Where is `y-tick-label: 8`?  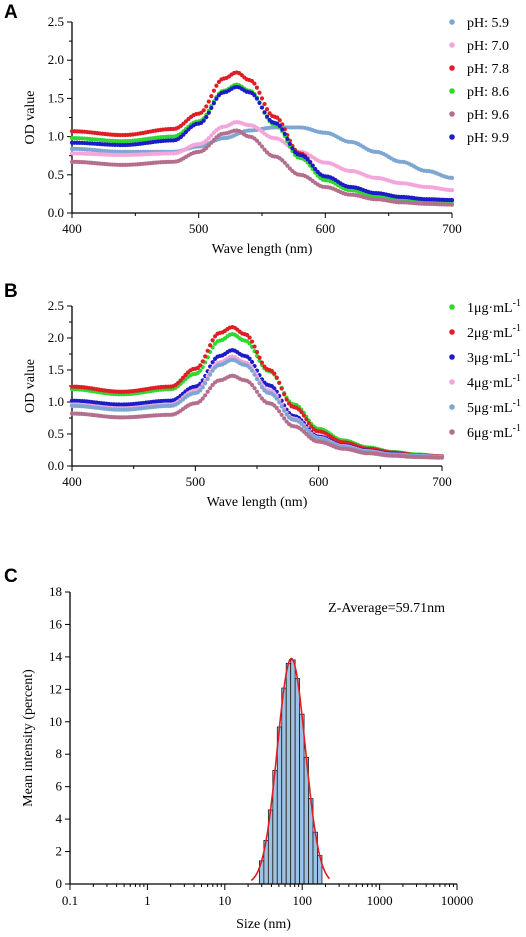 y-tick-label: 8 is located at coordinates (59, 753).